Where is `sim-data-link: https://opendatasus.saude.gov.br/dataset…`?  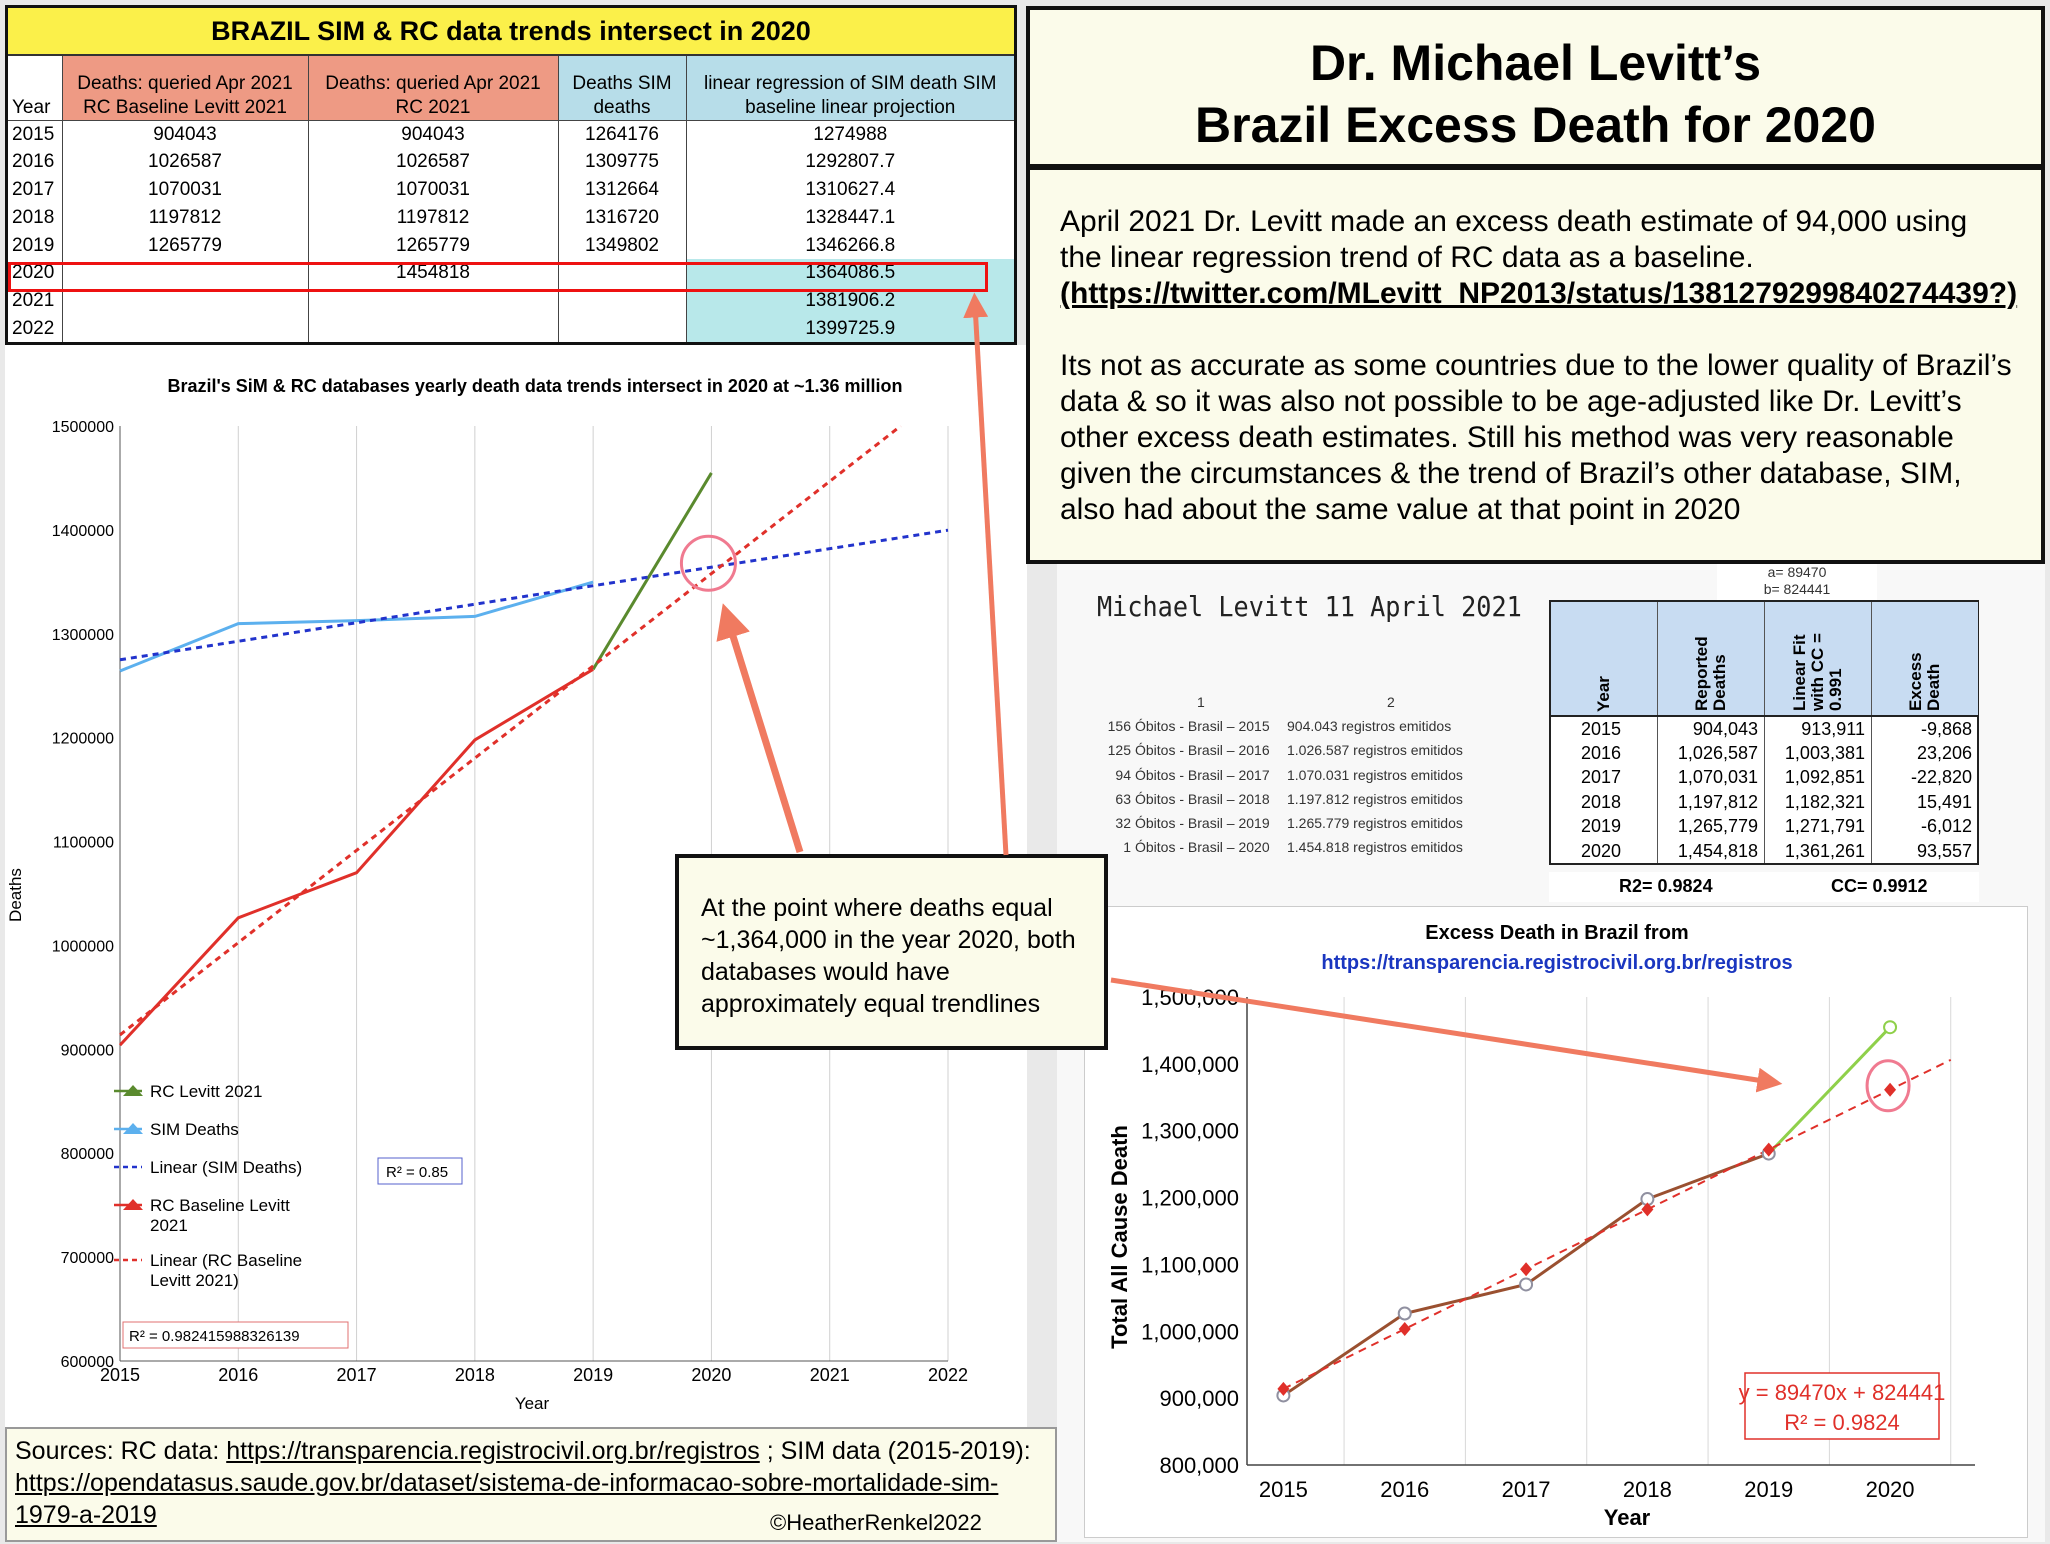
sim-data-link: https://opendatasus.saude.gov.br/dataset… is located at coordinates (507, 1499).